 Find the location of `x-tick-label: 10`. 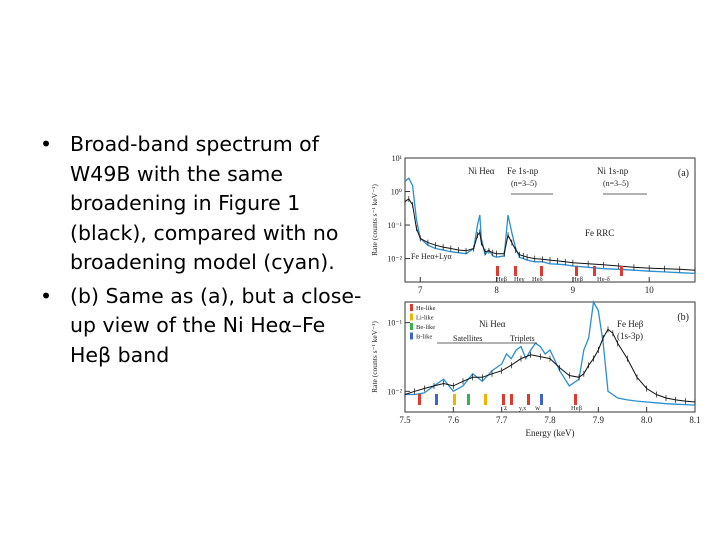

x-tick-label: 10 is located at coordinates (650, 290).